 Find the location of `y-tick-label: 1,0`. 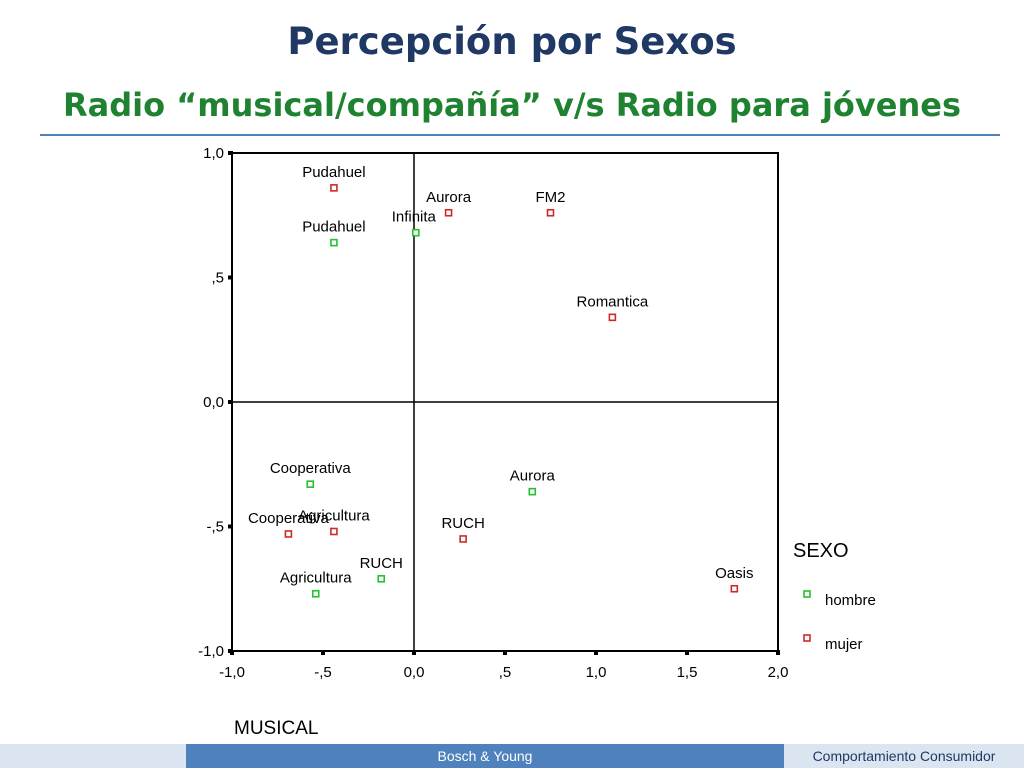

y-tick-label: 1,0 is located at coordinates (213, 153).